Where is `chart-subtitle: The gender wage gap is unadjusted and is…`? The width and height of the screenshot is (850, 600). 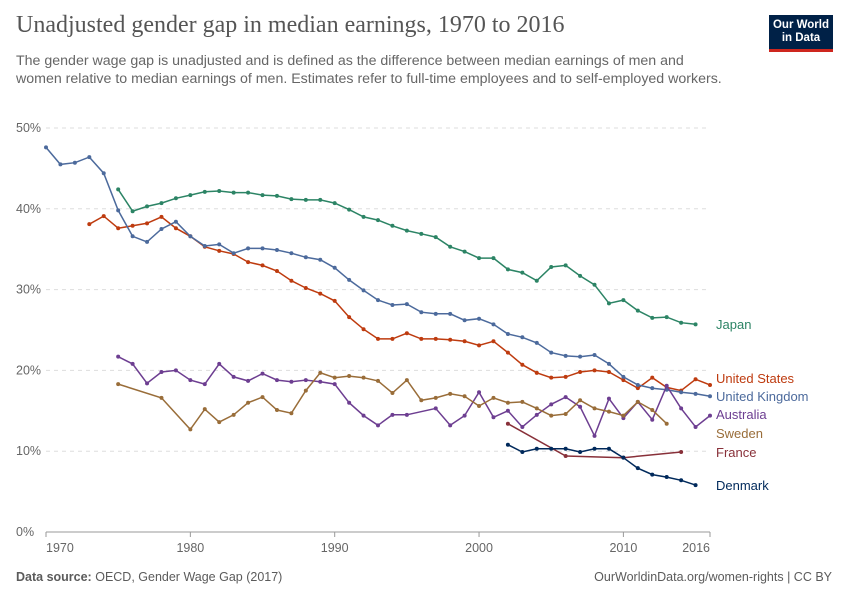
chart-subtitle: The gender wage gap is unadjusted and is… is located at coordinates (369, 70).